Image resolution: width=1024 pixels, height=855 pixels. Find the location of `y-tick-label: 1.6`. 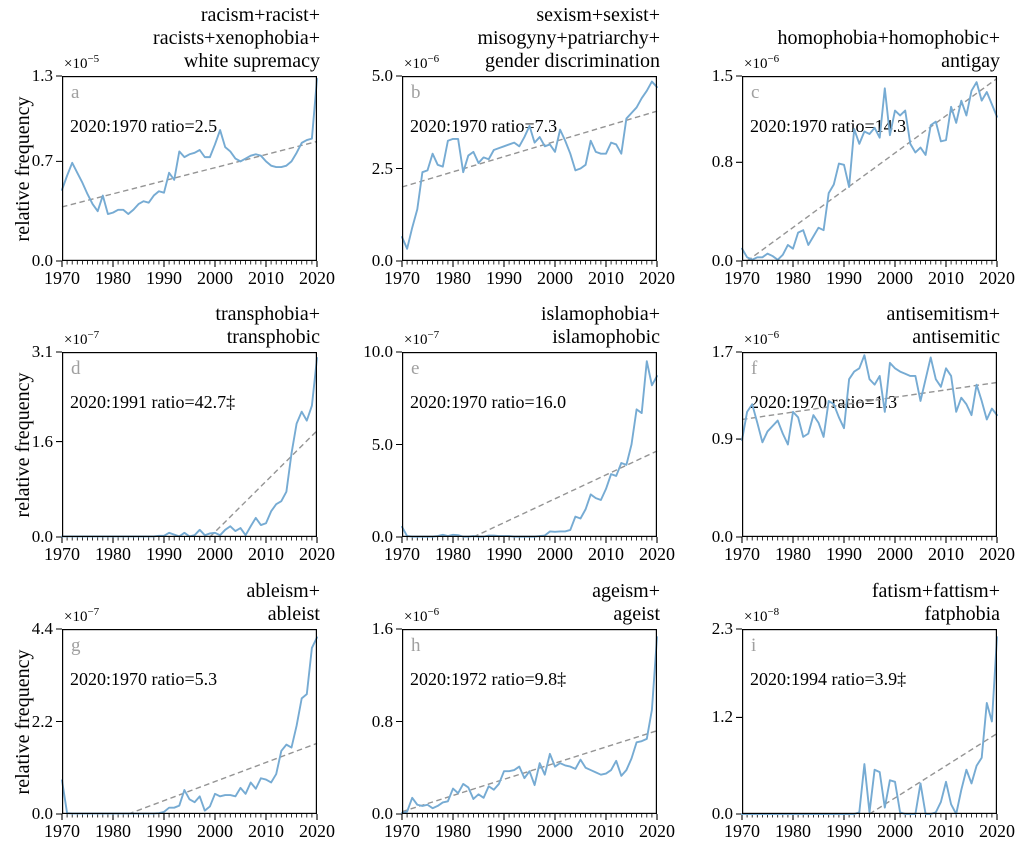

y-tick-label: 1.6 is located at coordinates (382, 628).